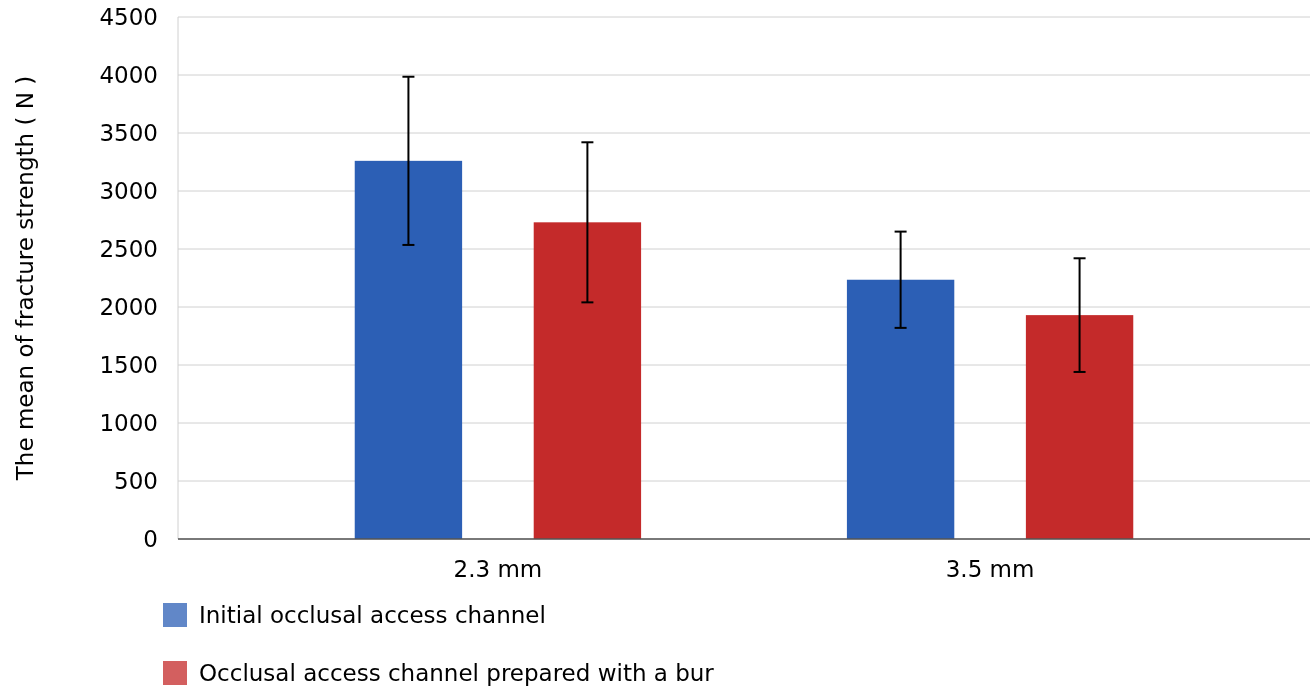 The height and width of the screenshot is (692, 1314). What do you see at coordinates (372, 615) in the screenshot?
I see `legend-label: Initial occlusal access channel` at bounding box center [372, 615].